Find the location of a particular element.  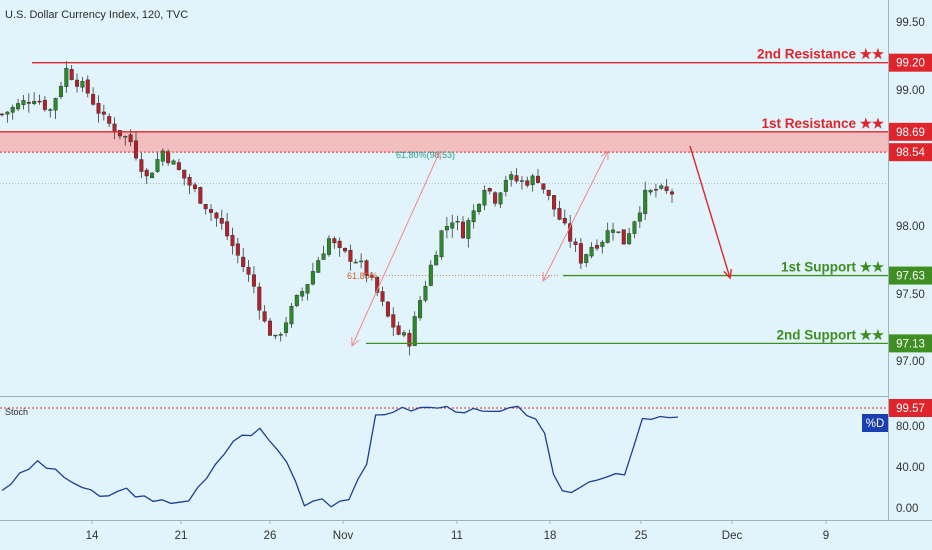

fib-teal-label: 61.80%(98.53) is located at coordinates (425, 155).